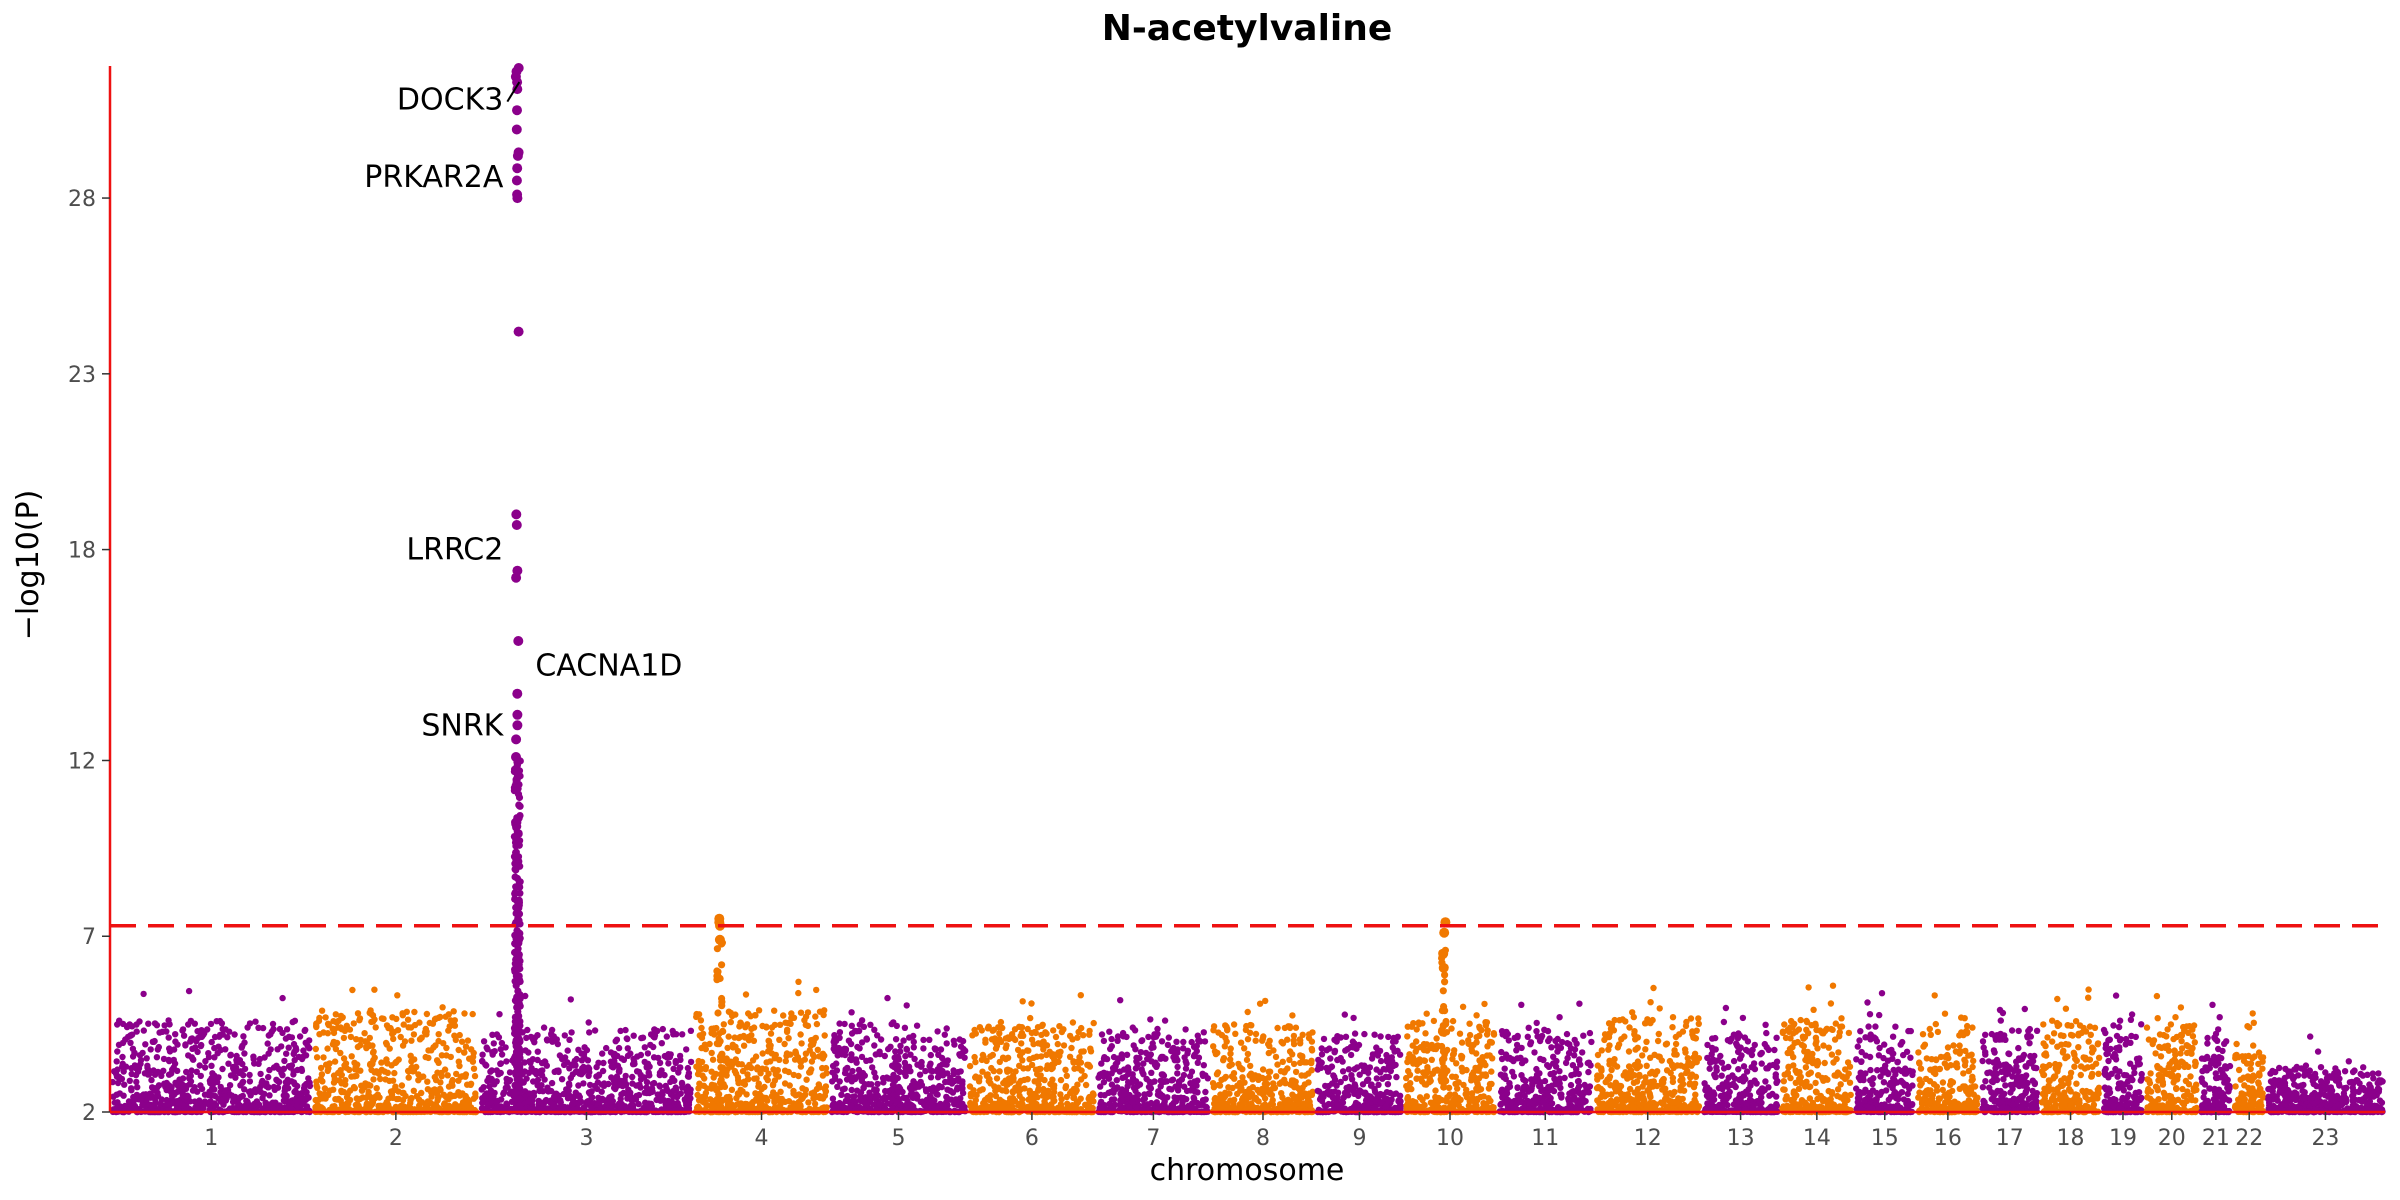 The width and height of the screenshot is (2400, 1200). Describe the element at coordinates (1450, 1058) in the screenshot. I see `chromosome-10-points` at that location.